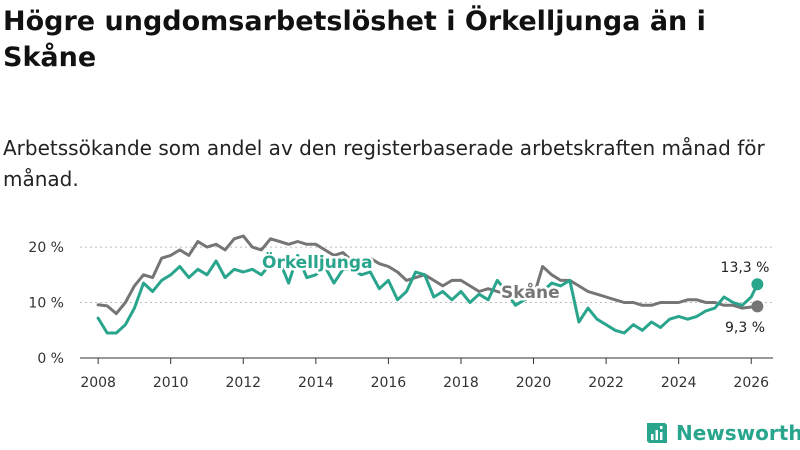 The width and height of the screenshot is (800, 450). What do you see at coordinates (757, 284) in the screenshot?
I see `series-endpoint-orkelljunga` at bounding box center [757, 284].